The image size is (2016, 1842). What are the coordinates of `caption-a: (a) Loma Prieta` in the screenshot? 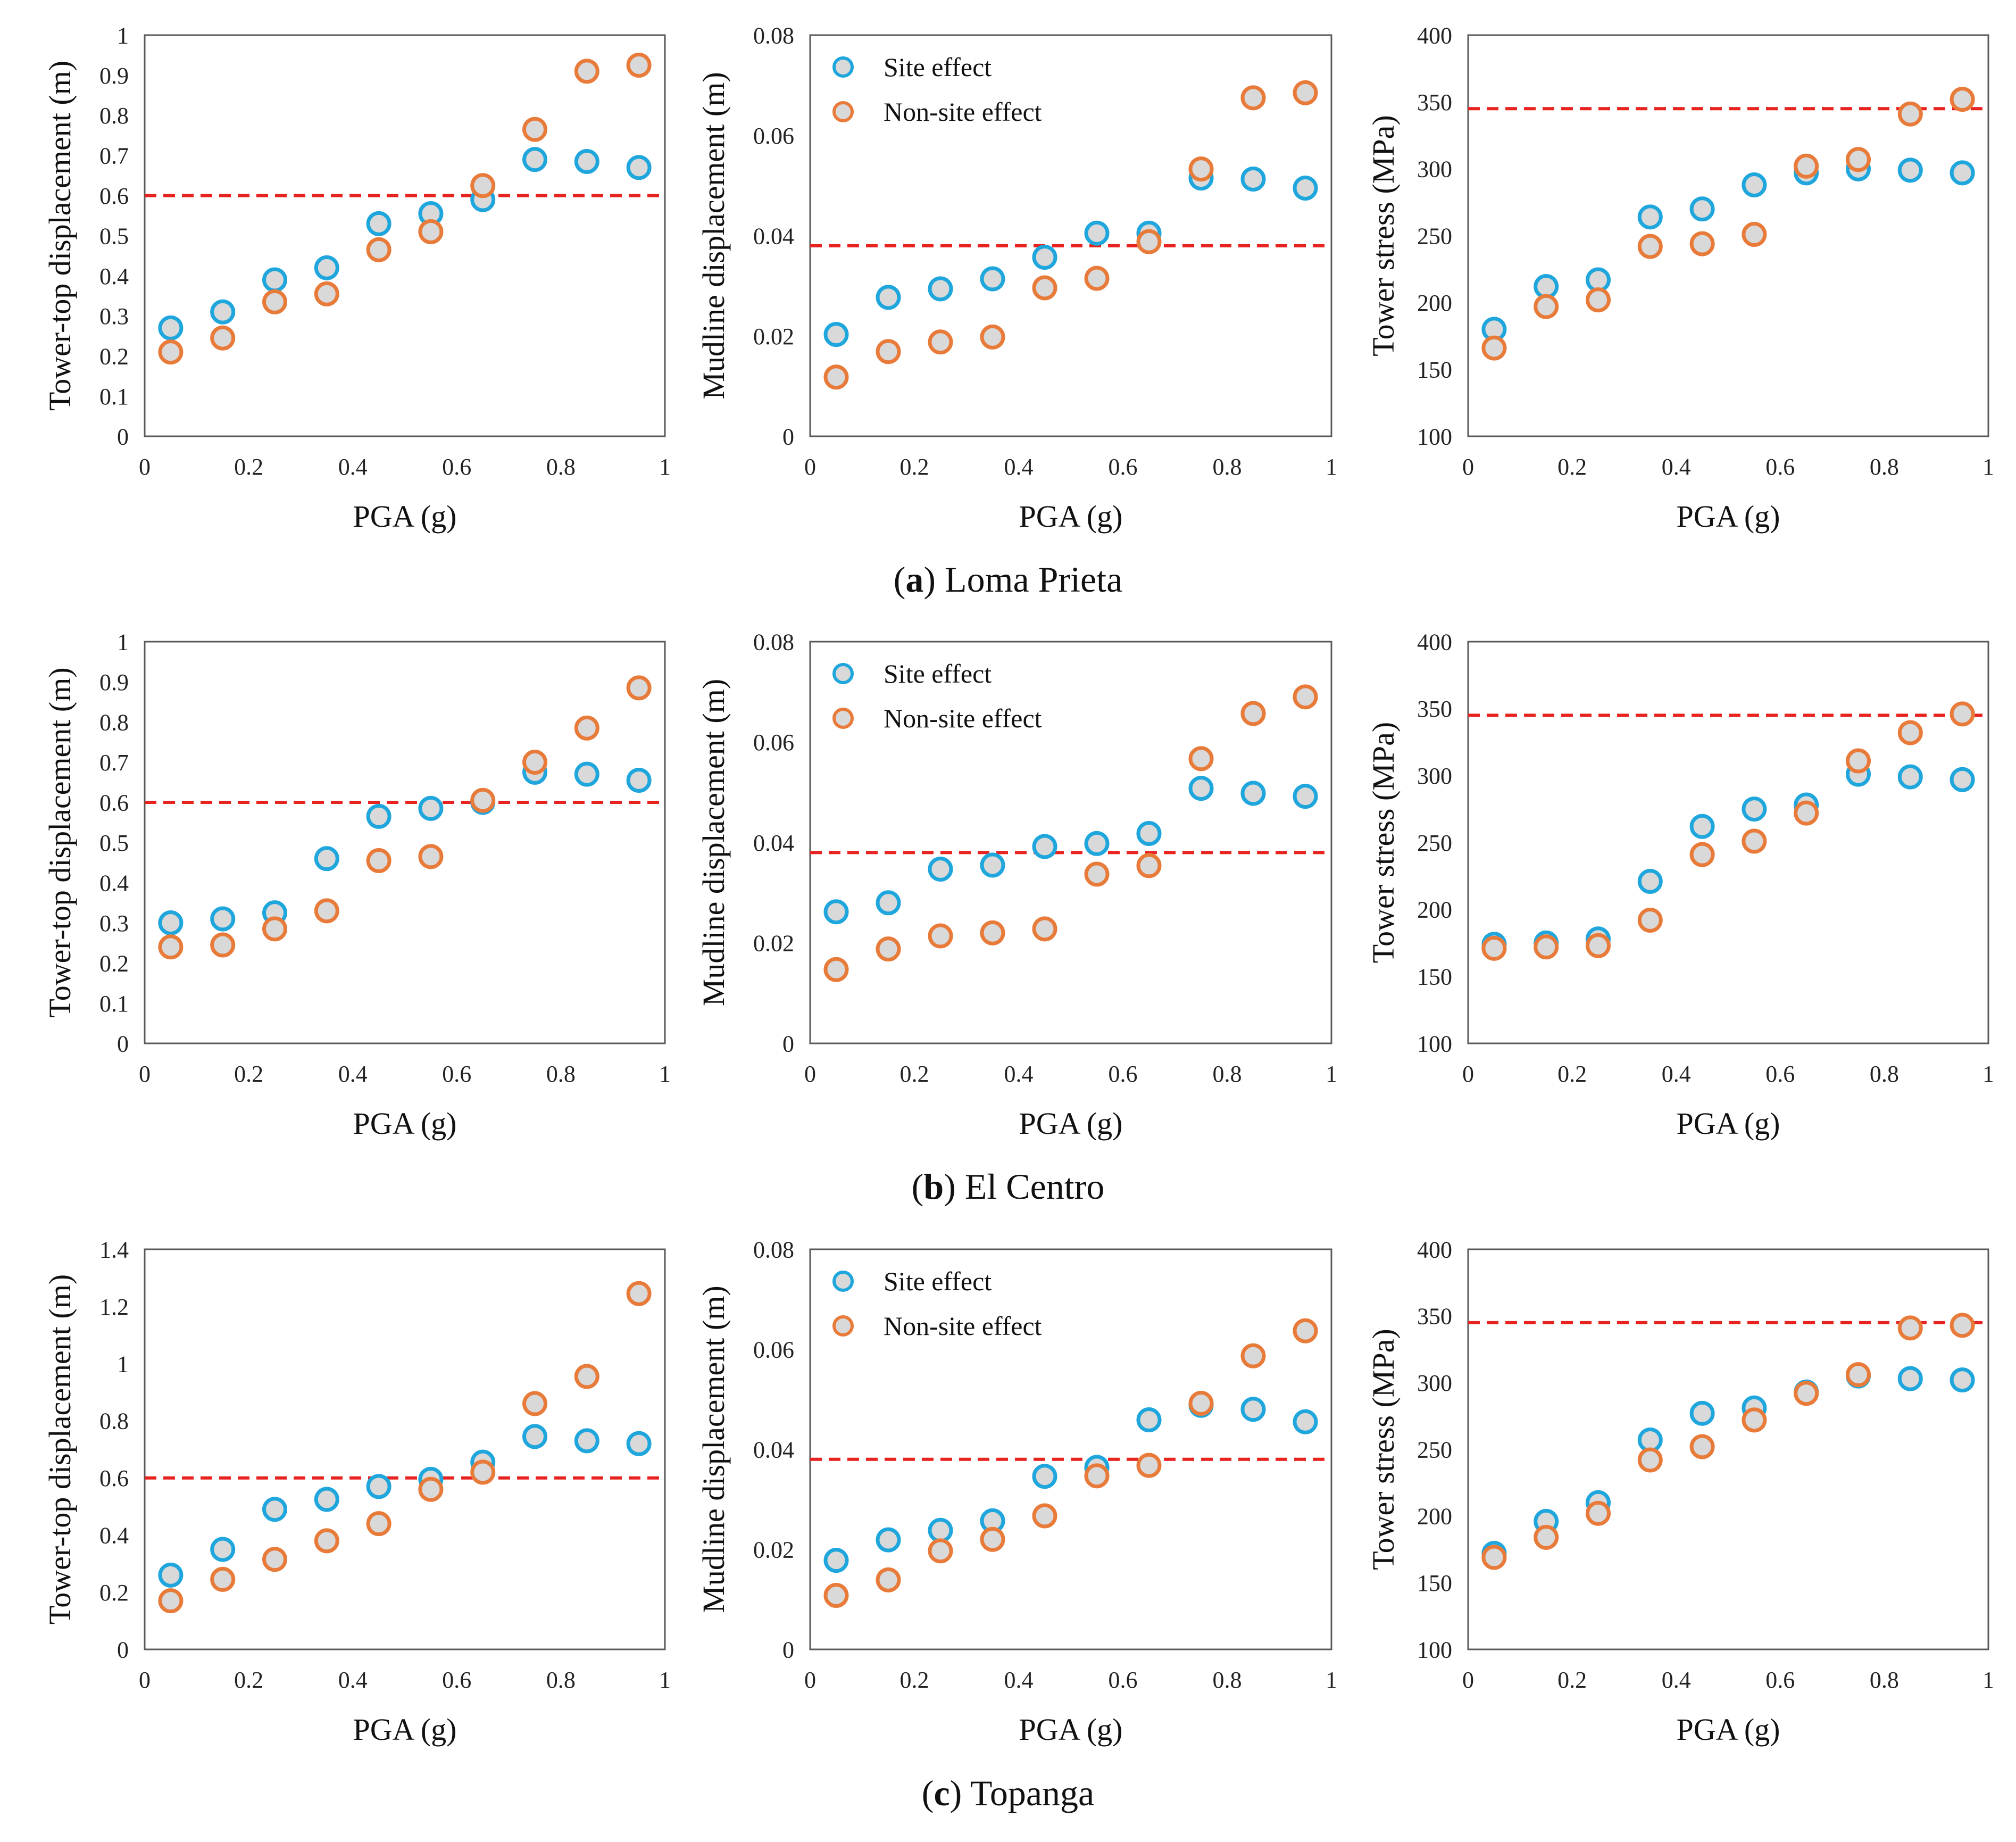 It's located at (1008, 579).